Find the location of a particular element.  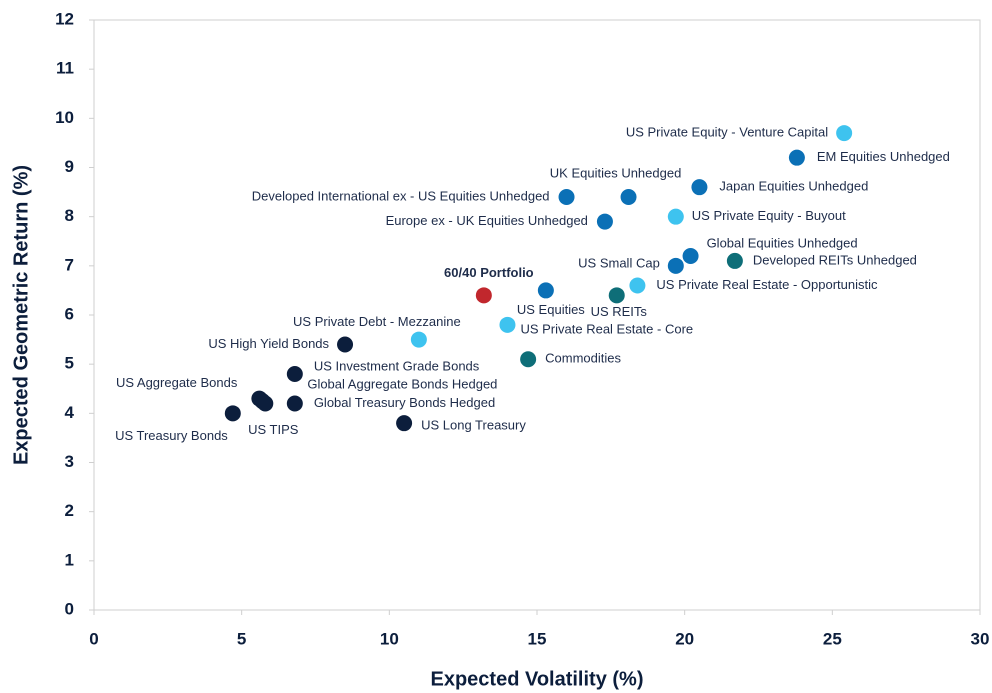

point-label: US Private Real Estate - Core is located at coordinates (606, 328).